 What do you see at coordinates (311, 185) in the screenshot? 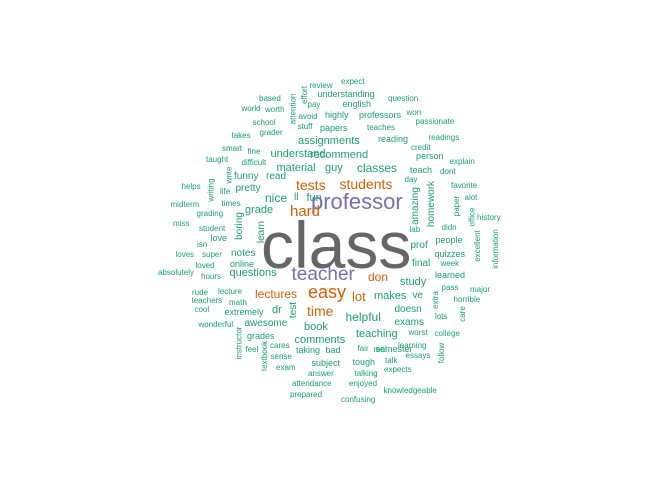
I see `word-tests: tests` at bounding box center [311, 185].